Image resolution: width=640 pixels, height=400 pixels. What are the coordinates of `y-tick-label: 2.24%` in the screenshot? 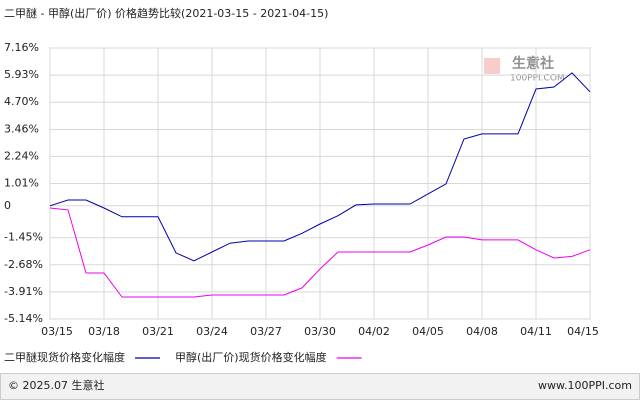 It's located at (21, 155).